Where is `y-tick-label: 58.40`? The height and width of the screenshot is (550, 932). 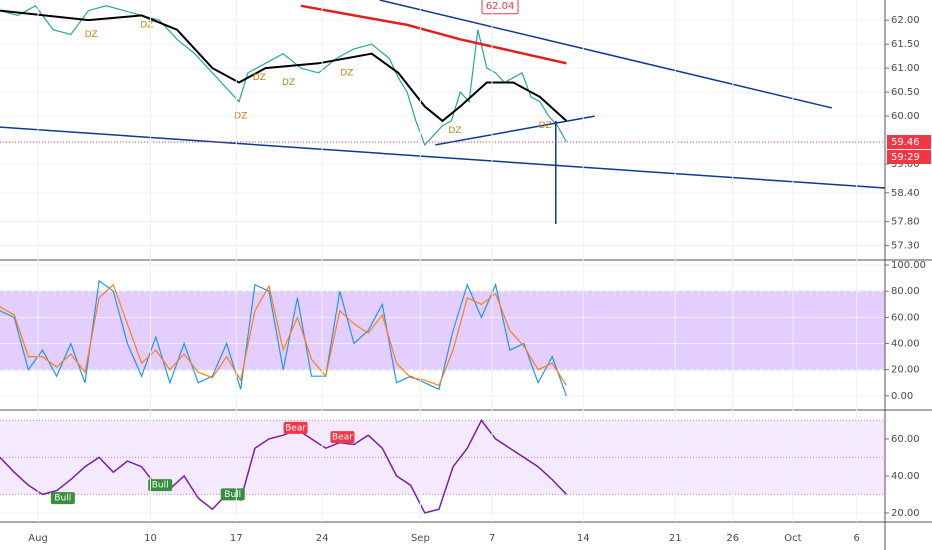
y-tick-label: 58.40 is located at coordinates (905, 193).